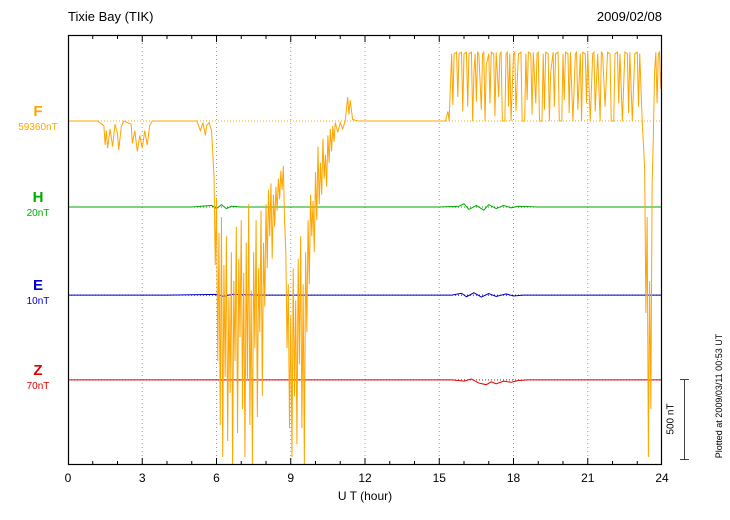 This screenshot has height=520, width=730. Describe the element at coordinates (38, 127) in the screenshot. I see `series-baseline-value-F: 59360nT` at that location.